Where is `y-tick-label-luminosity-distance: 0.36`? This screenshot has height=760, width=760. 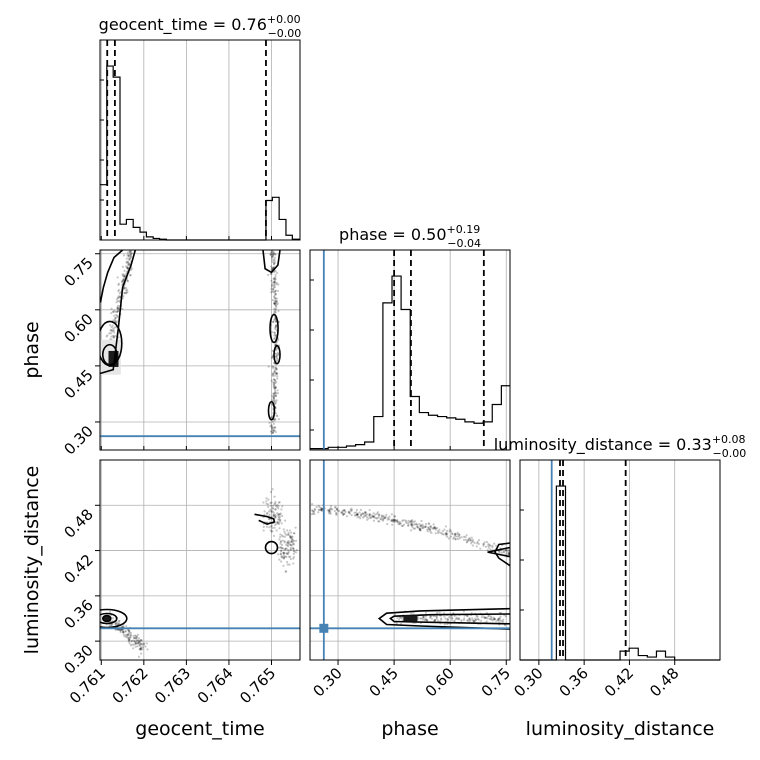 y-tick-label-luminosity-distance: 0.36 is located at coordinates (78, 614).